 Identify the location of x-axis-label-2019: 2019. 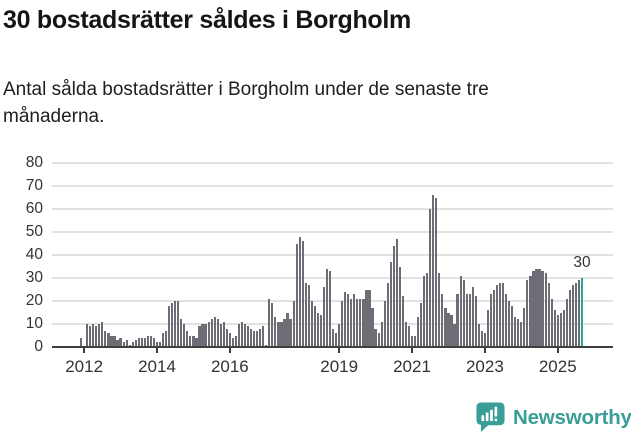
(339, 366).